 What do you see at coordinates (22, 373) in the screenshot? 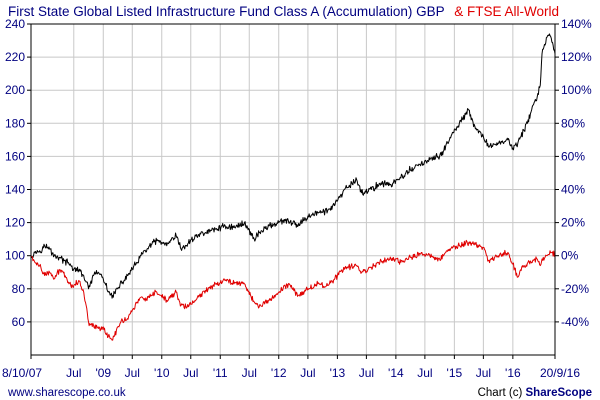
I see `x-tick-label: 8/10/07` at bounding box center [22, 373].